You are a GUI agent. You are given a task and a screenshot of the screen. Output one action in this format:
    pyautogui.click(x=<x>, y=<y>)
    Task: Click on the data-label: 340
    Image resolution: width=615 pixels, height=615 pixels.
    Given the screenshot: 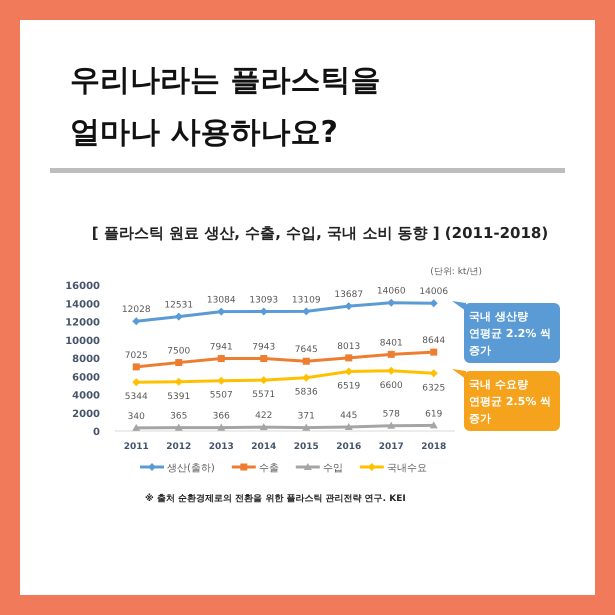 What is the action you would take?
    pyautogui.click(x=137, y=417)
    